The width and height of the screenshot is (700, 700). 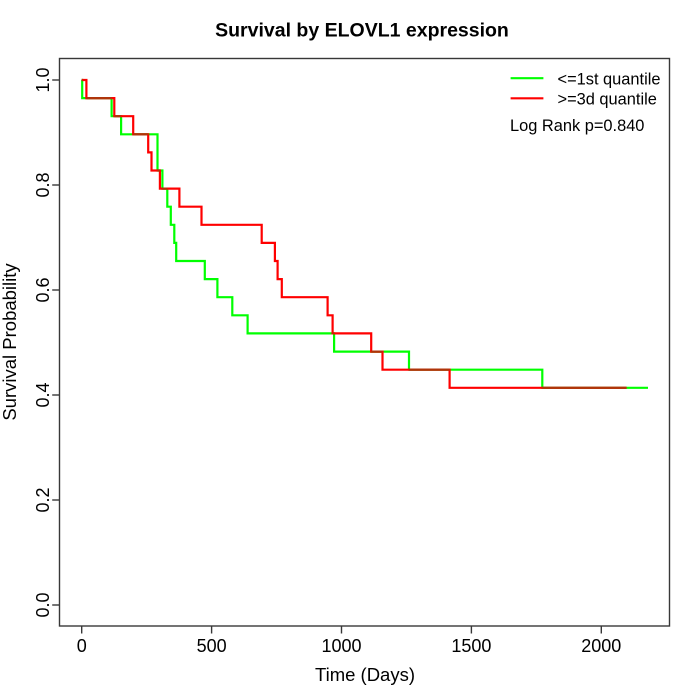 I want to click on svg-text: <=1st quantile, so click(x=609, y=79).